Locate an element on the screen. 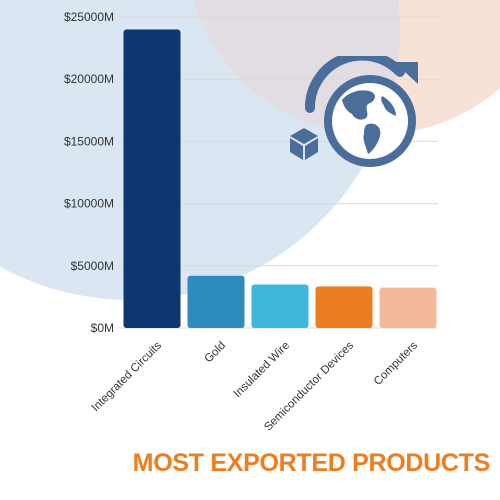 The width and height of the screenshot is (500, 500). bar-insulated-wire is located at coordinates (280, 306).